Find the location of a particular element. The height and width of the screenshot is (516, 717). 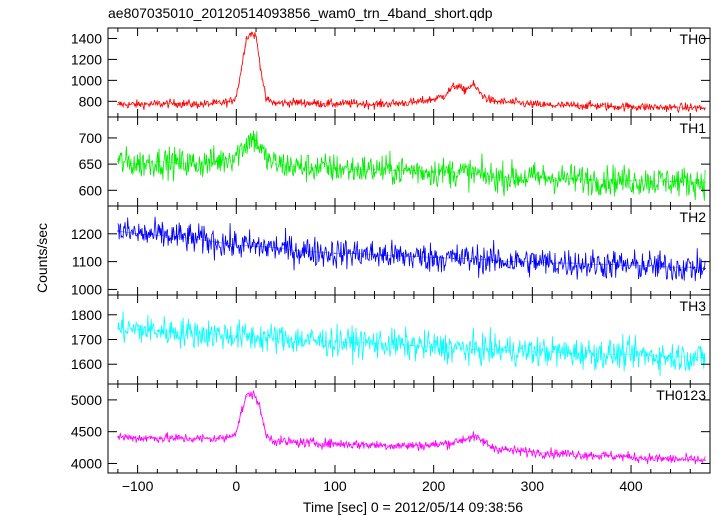

series-TH0-trace is located at coordinates (411, 72).